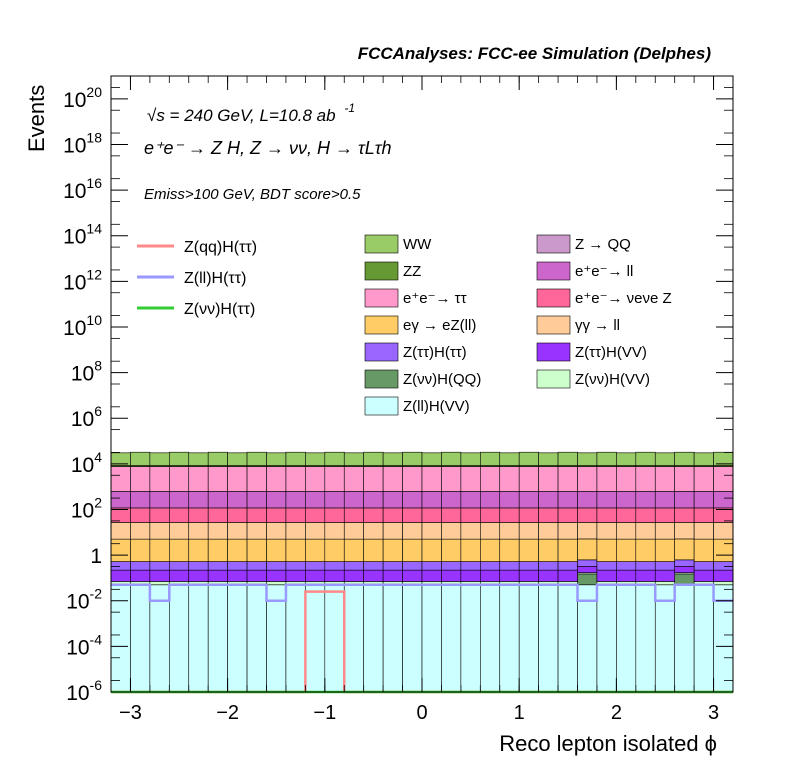 The width and height of the screenshot is (796, 772). I want to click on legend-label-b-1: e⁺e⁻→ ll, so click(604, 271).